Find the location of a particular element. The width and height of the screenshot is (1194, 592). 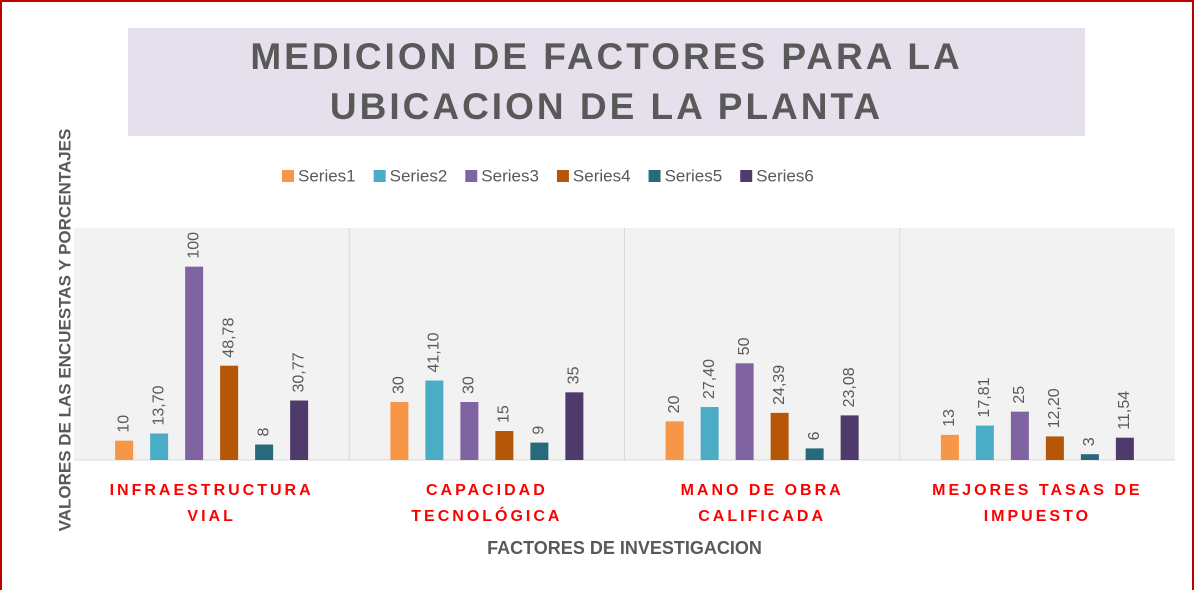

data-label: 25 is located at coordinates (1019, 395).